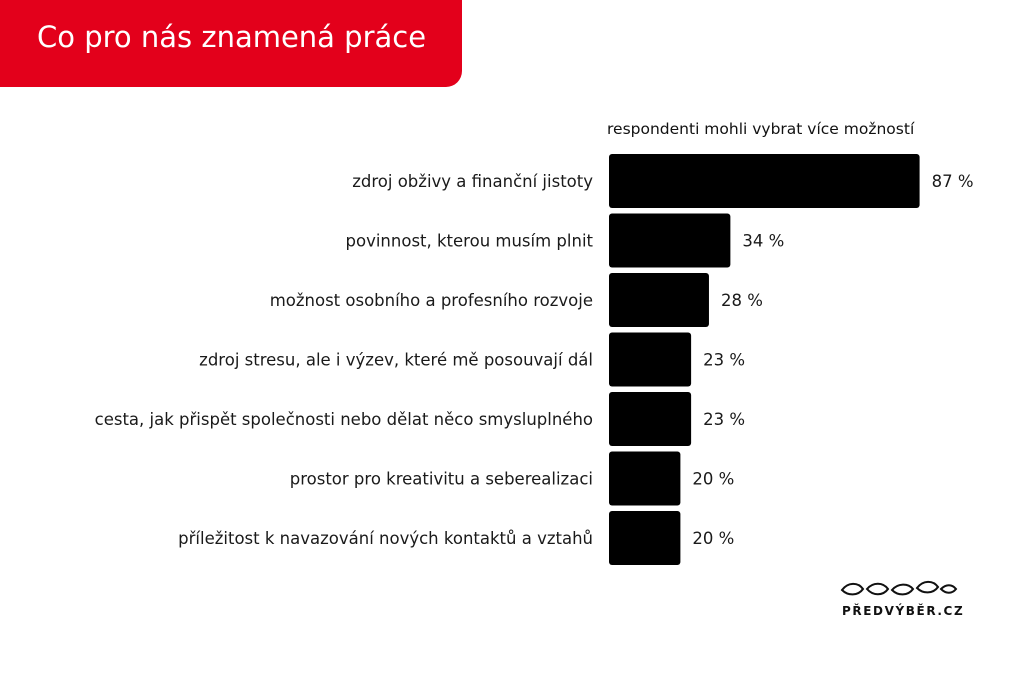  Describe the element at coordinates (470, 241) in the screenshot. I see `category-label: povinnost, kterou musím plnit` at that location.